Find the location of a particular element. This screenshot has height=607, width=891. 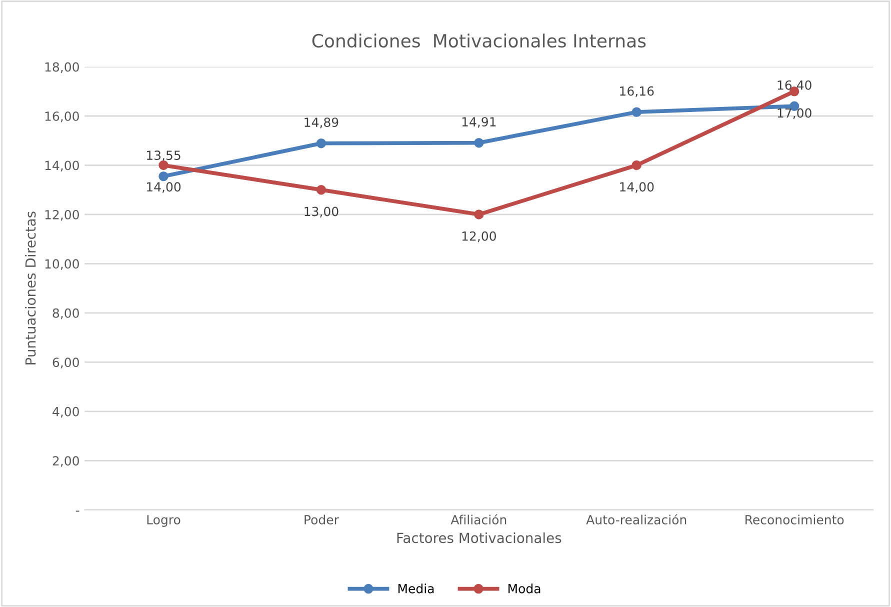

x-tick-label: Poder is located at coordinates (321, 519).